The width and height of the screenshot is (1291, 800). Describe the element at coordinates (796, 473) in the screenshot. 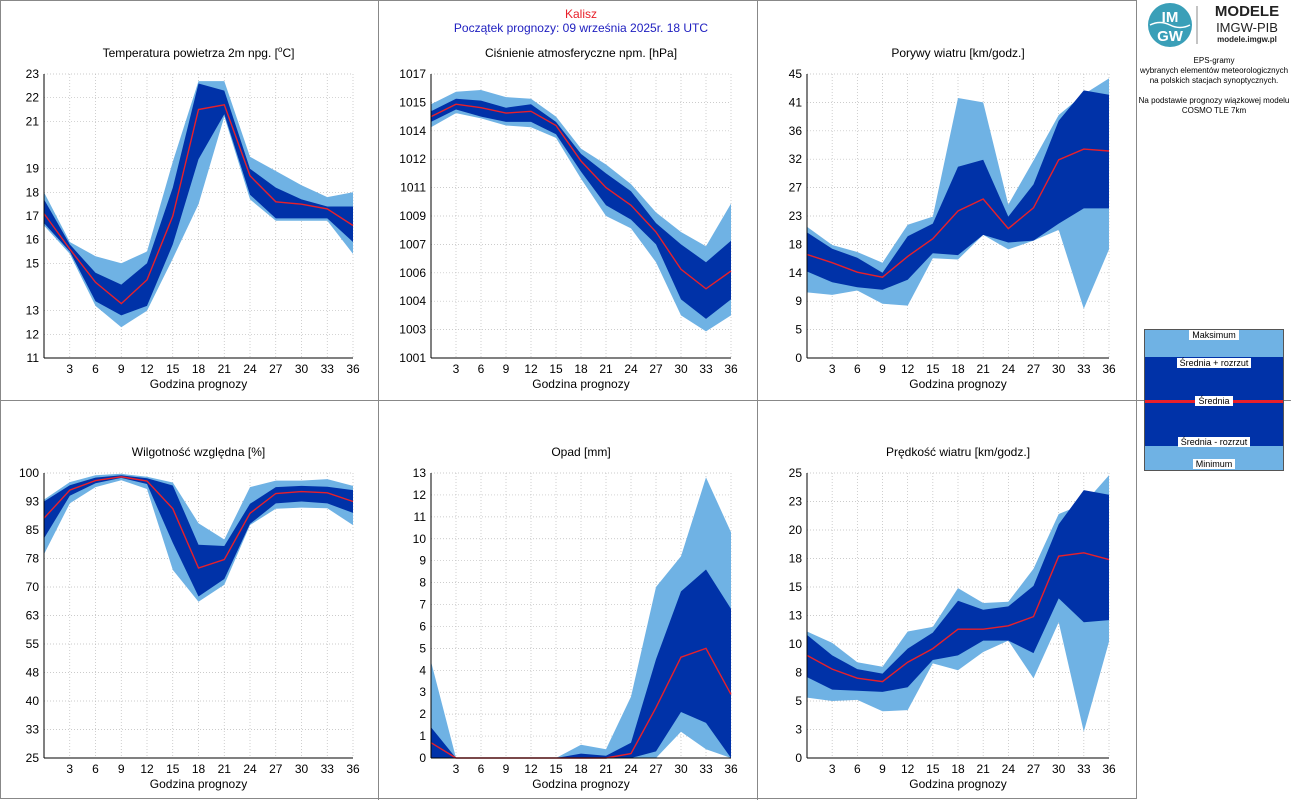

I see `y-tick-label: 25` at that location.